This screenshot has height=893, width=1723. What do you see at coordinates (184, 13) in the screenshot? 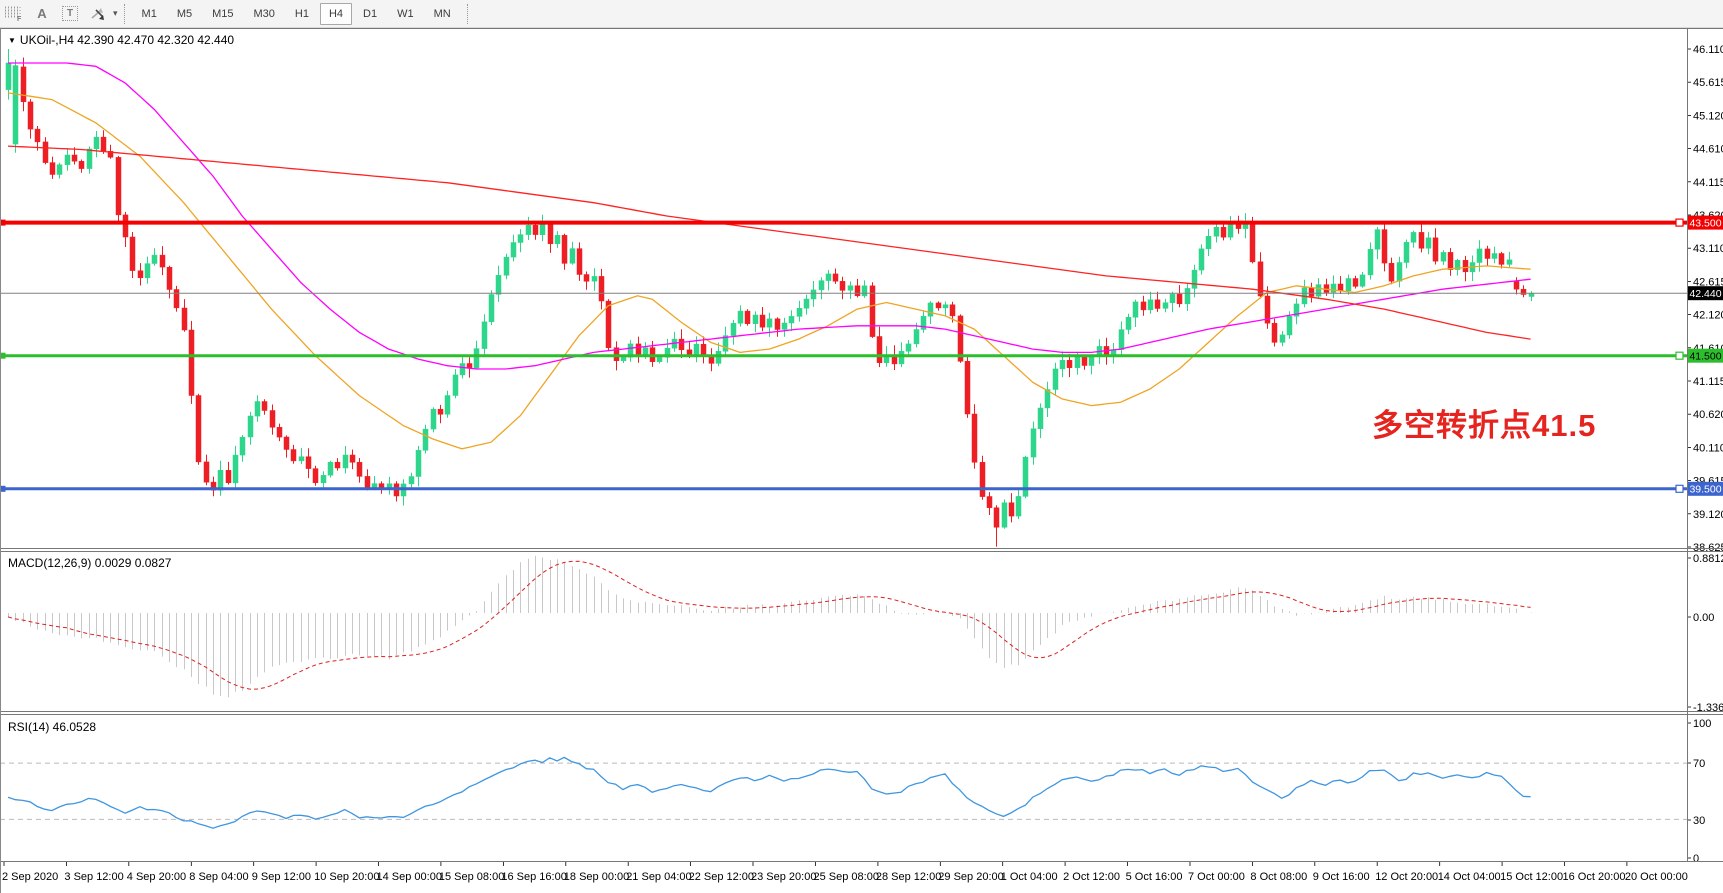
I see `timeframe-button-m5: M5` at bounding box center [184, 13].